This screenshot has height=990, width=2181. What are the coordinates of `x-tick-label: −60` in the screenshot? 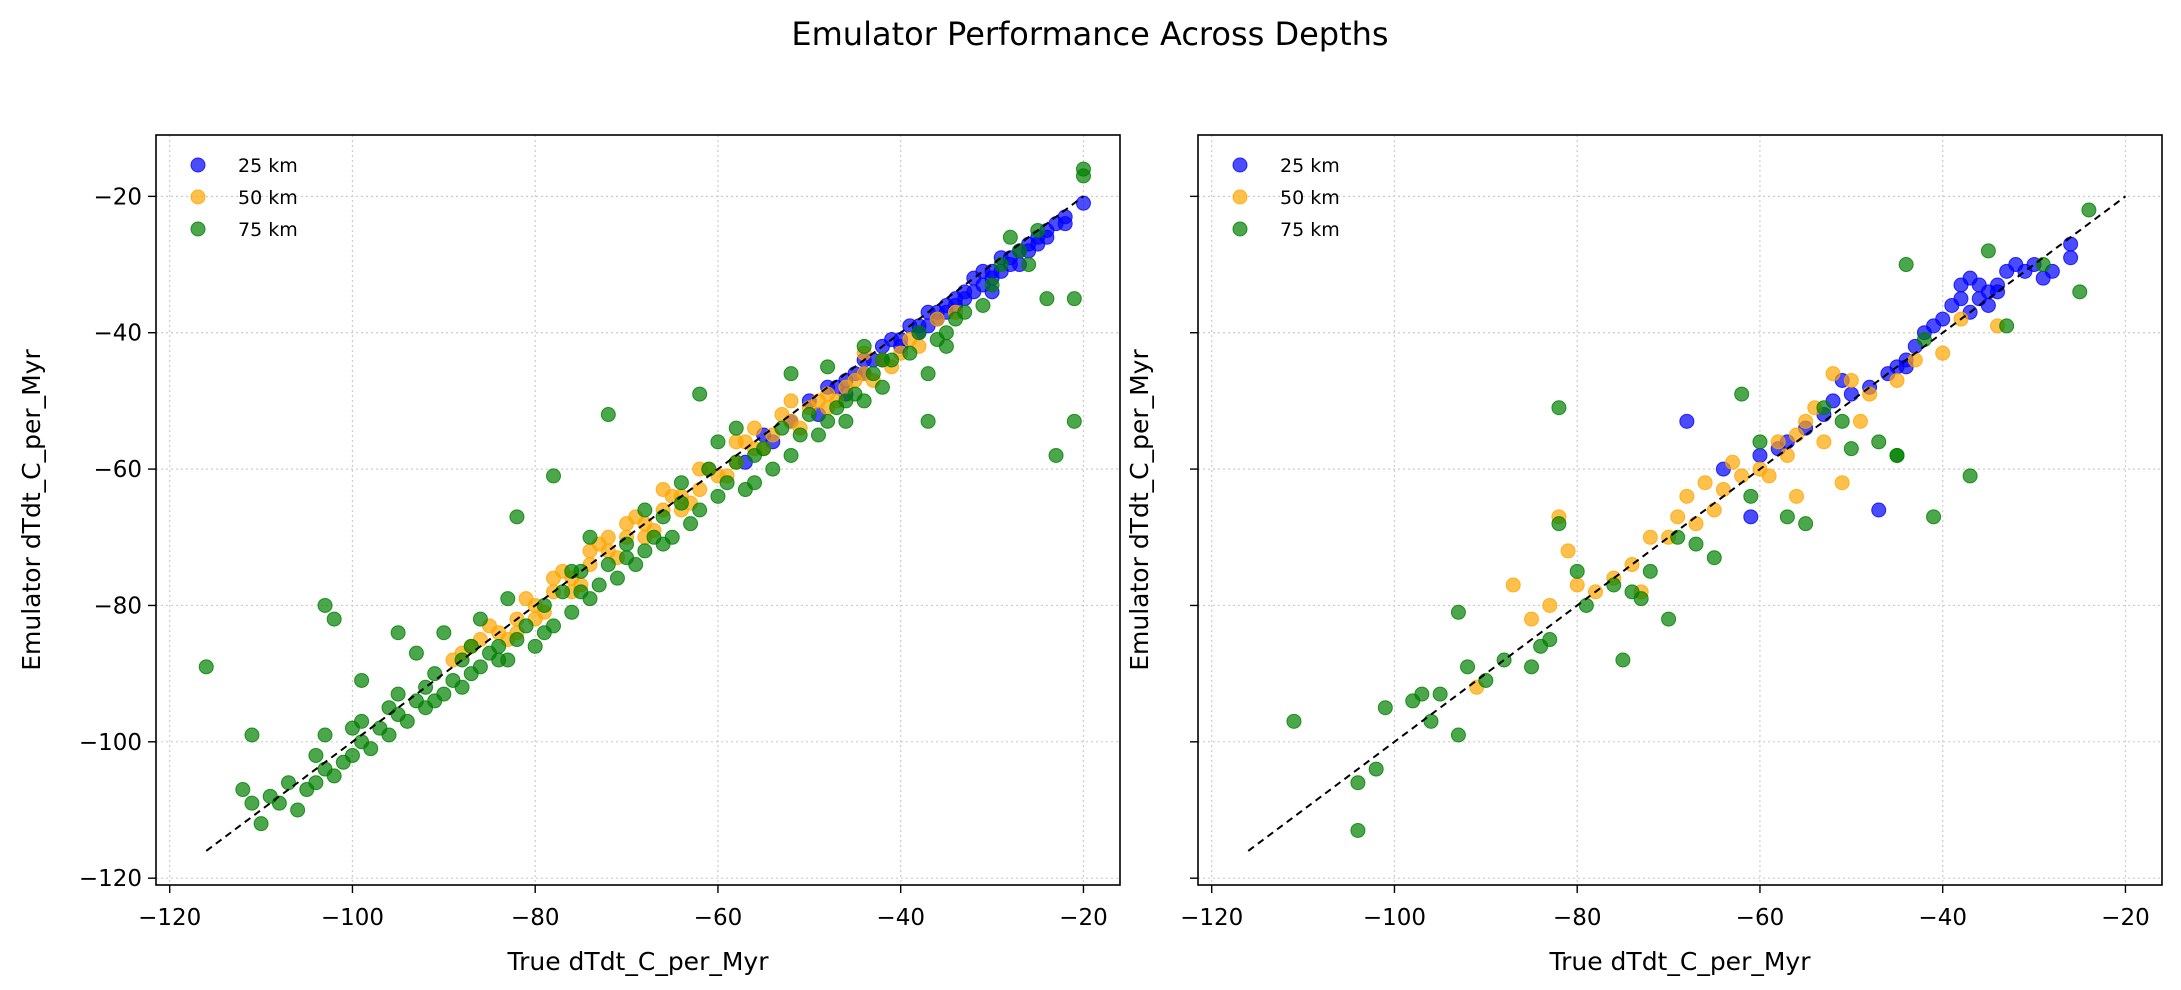 It's located at (1760, 918).